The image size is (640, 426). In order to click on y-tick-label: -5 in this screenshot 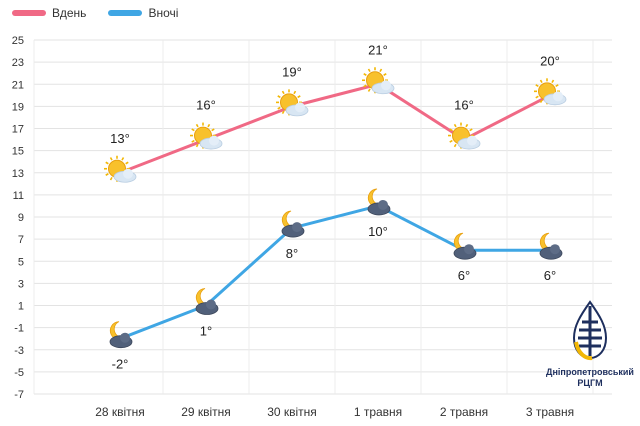, I will do `click(19, 373)`.